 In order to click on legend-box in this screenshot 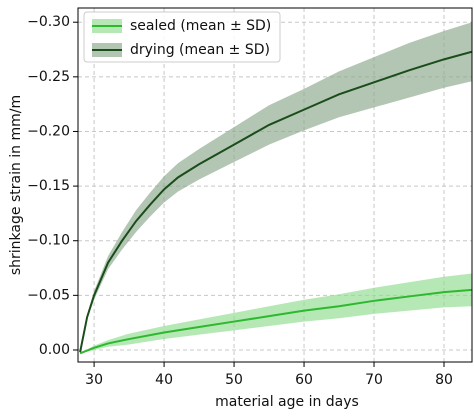, I will do `click(182, 37)`.